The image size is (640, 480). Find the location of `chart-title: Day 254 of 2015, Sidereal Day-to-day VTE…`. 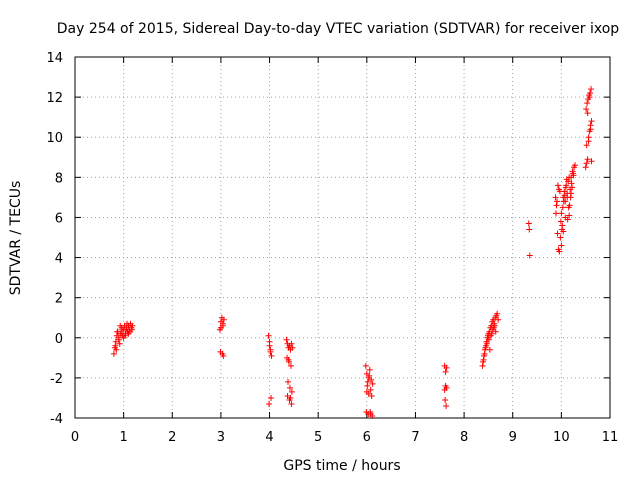

chart-title: Day 254 of 2015, Sidereal Day-to-day VTE… is located at coordinates (338, 29).